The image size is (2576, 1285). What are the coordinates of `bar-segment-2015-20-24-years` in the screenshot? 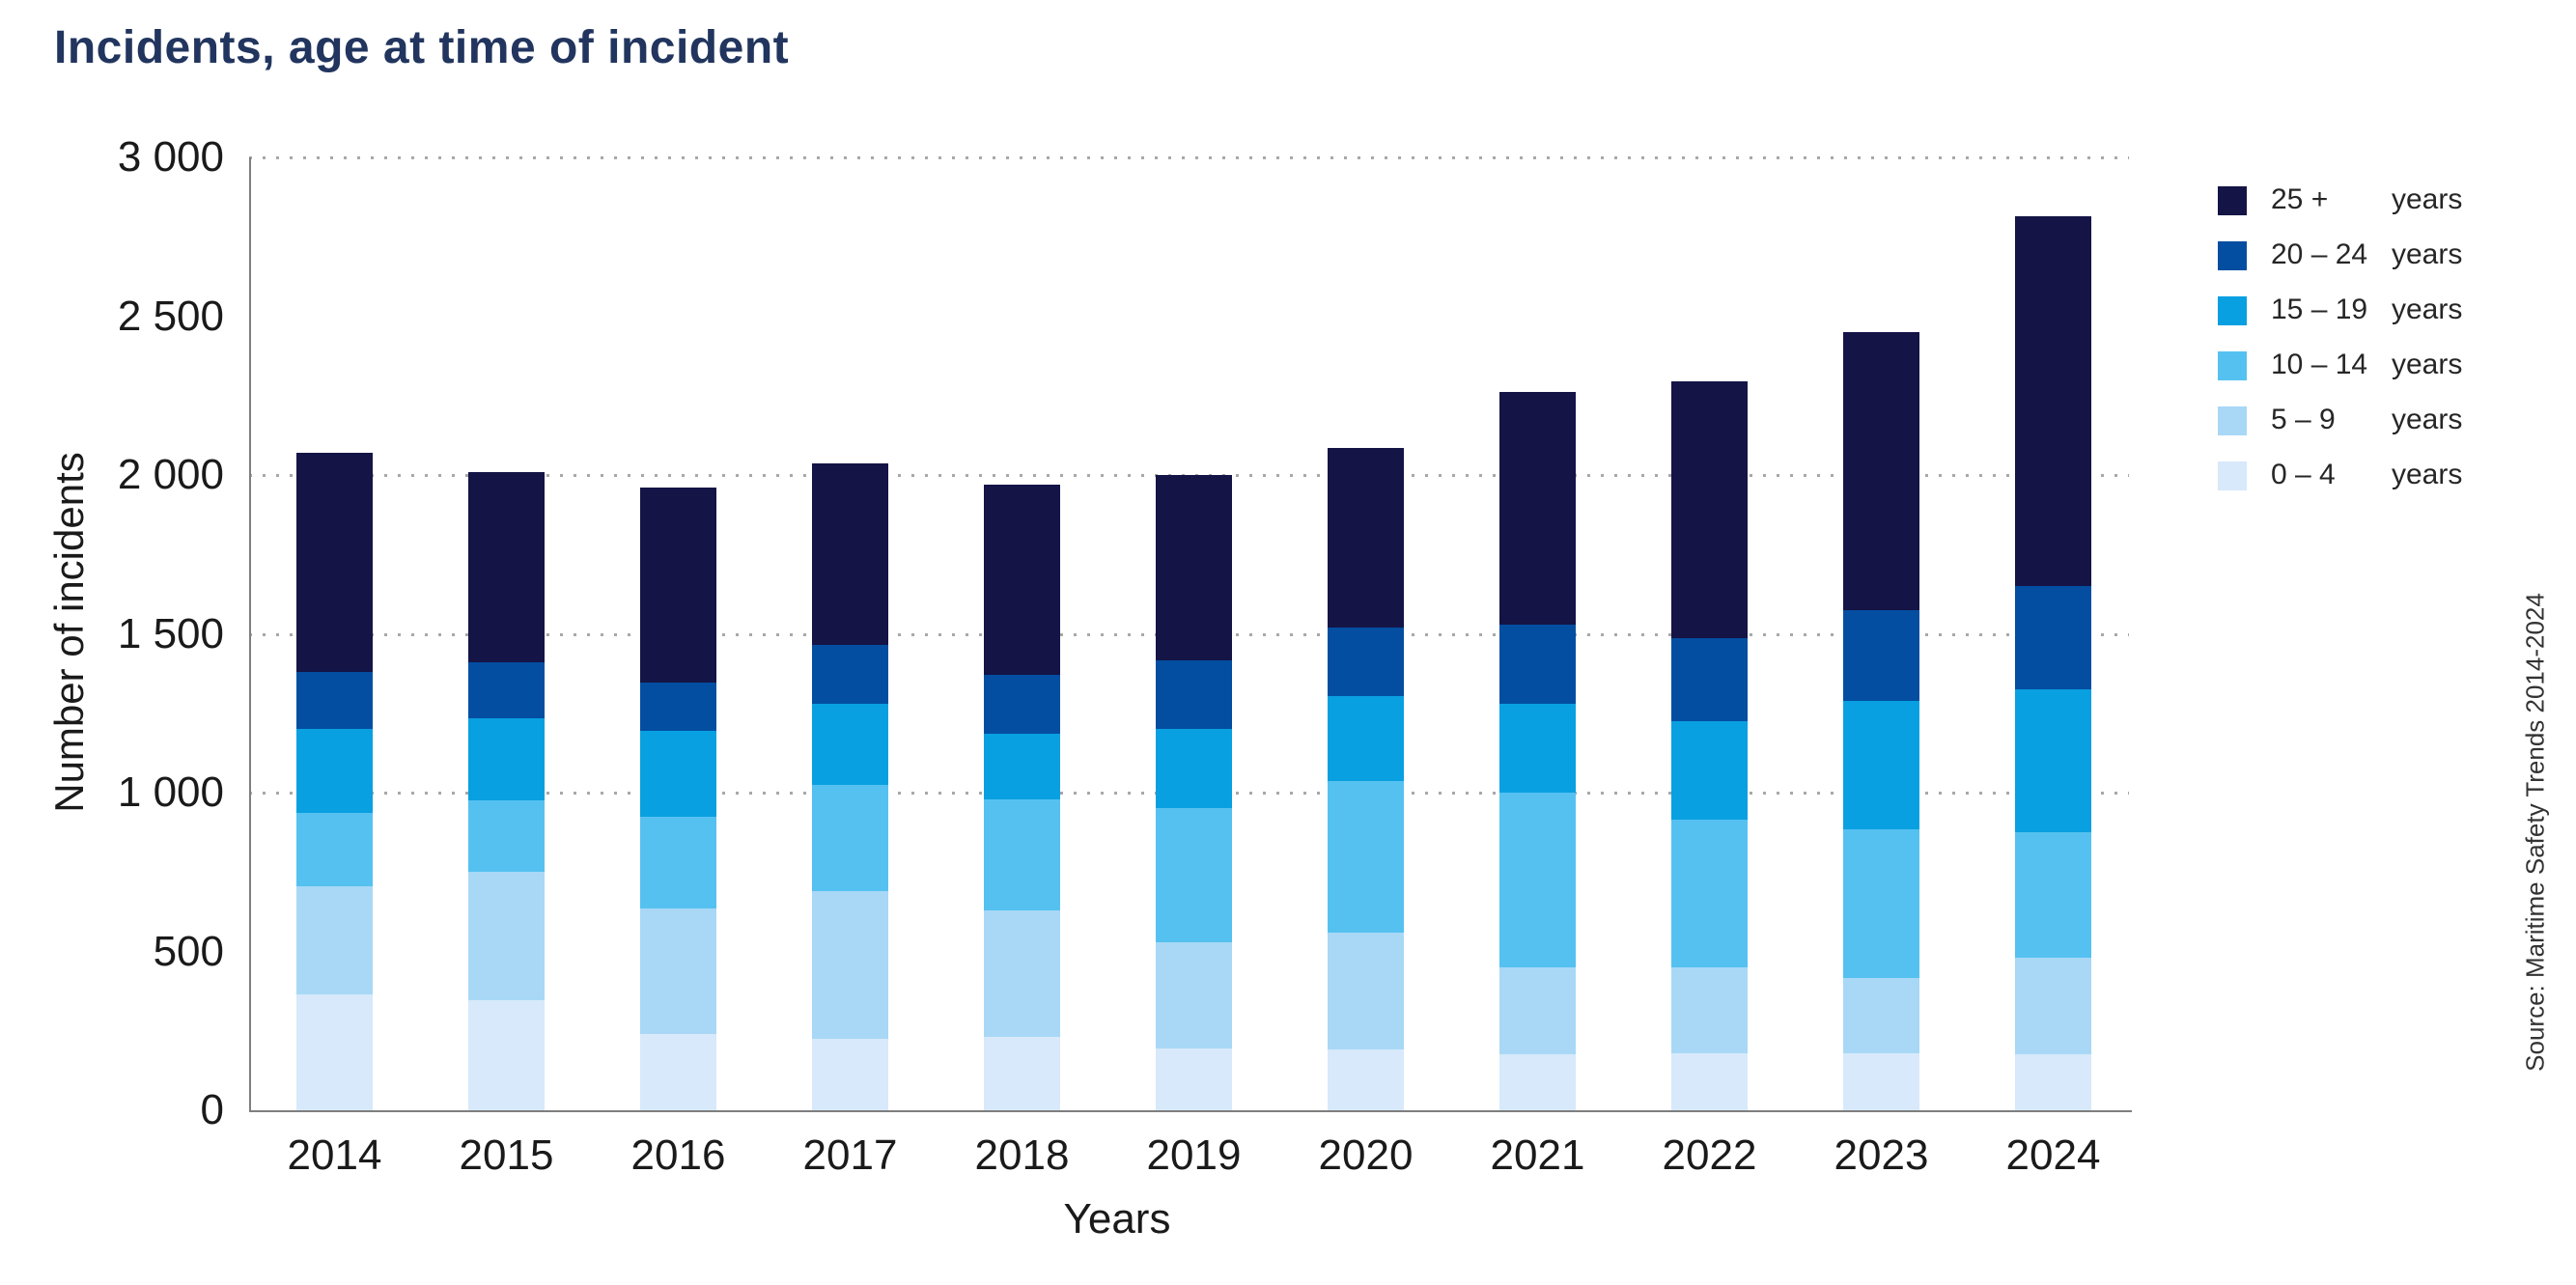 It's located at (507, 690).